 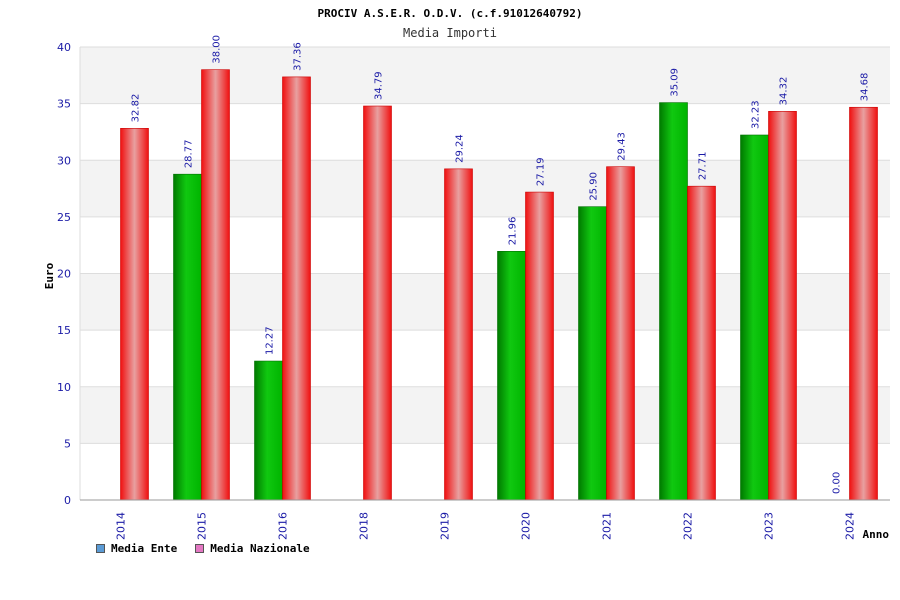 What do you see at coordinates (594, 186) in the screenshot?
I see `bar-value-label: 25.90` at bounding box center [594, 186].